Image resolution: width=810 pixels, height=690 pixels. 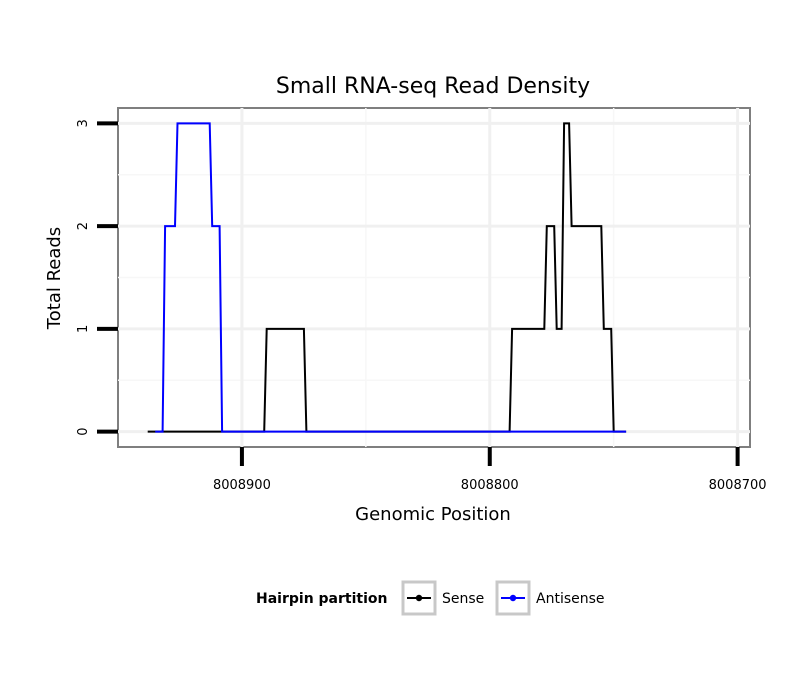 What do you see at coordinates (463, 599) in the screenshot?
I see `legend-label-sense: Sense` at bounding box center [463, 599].